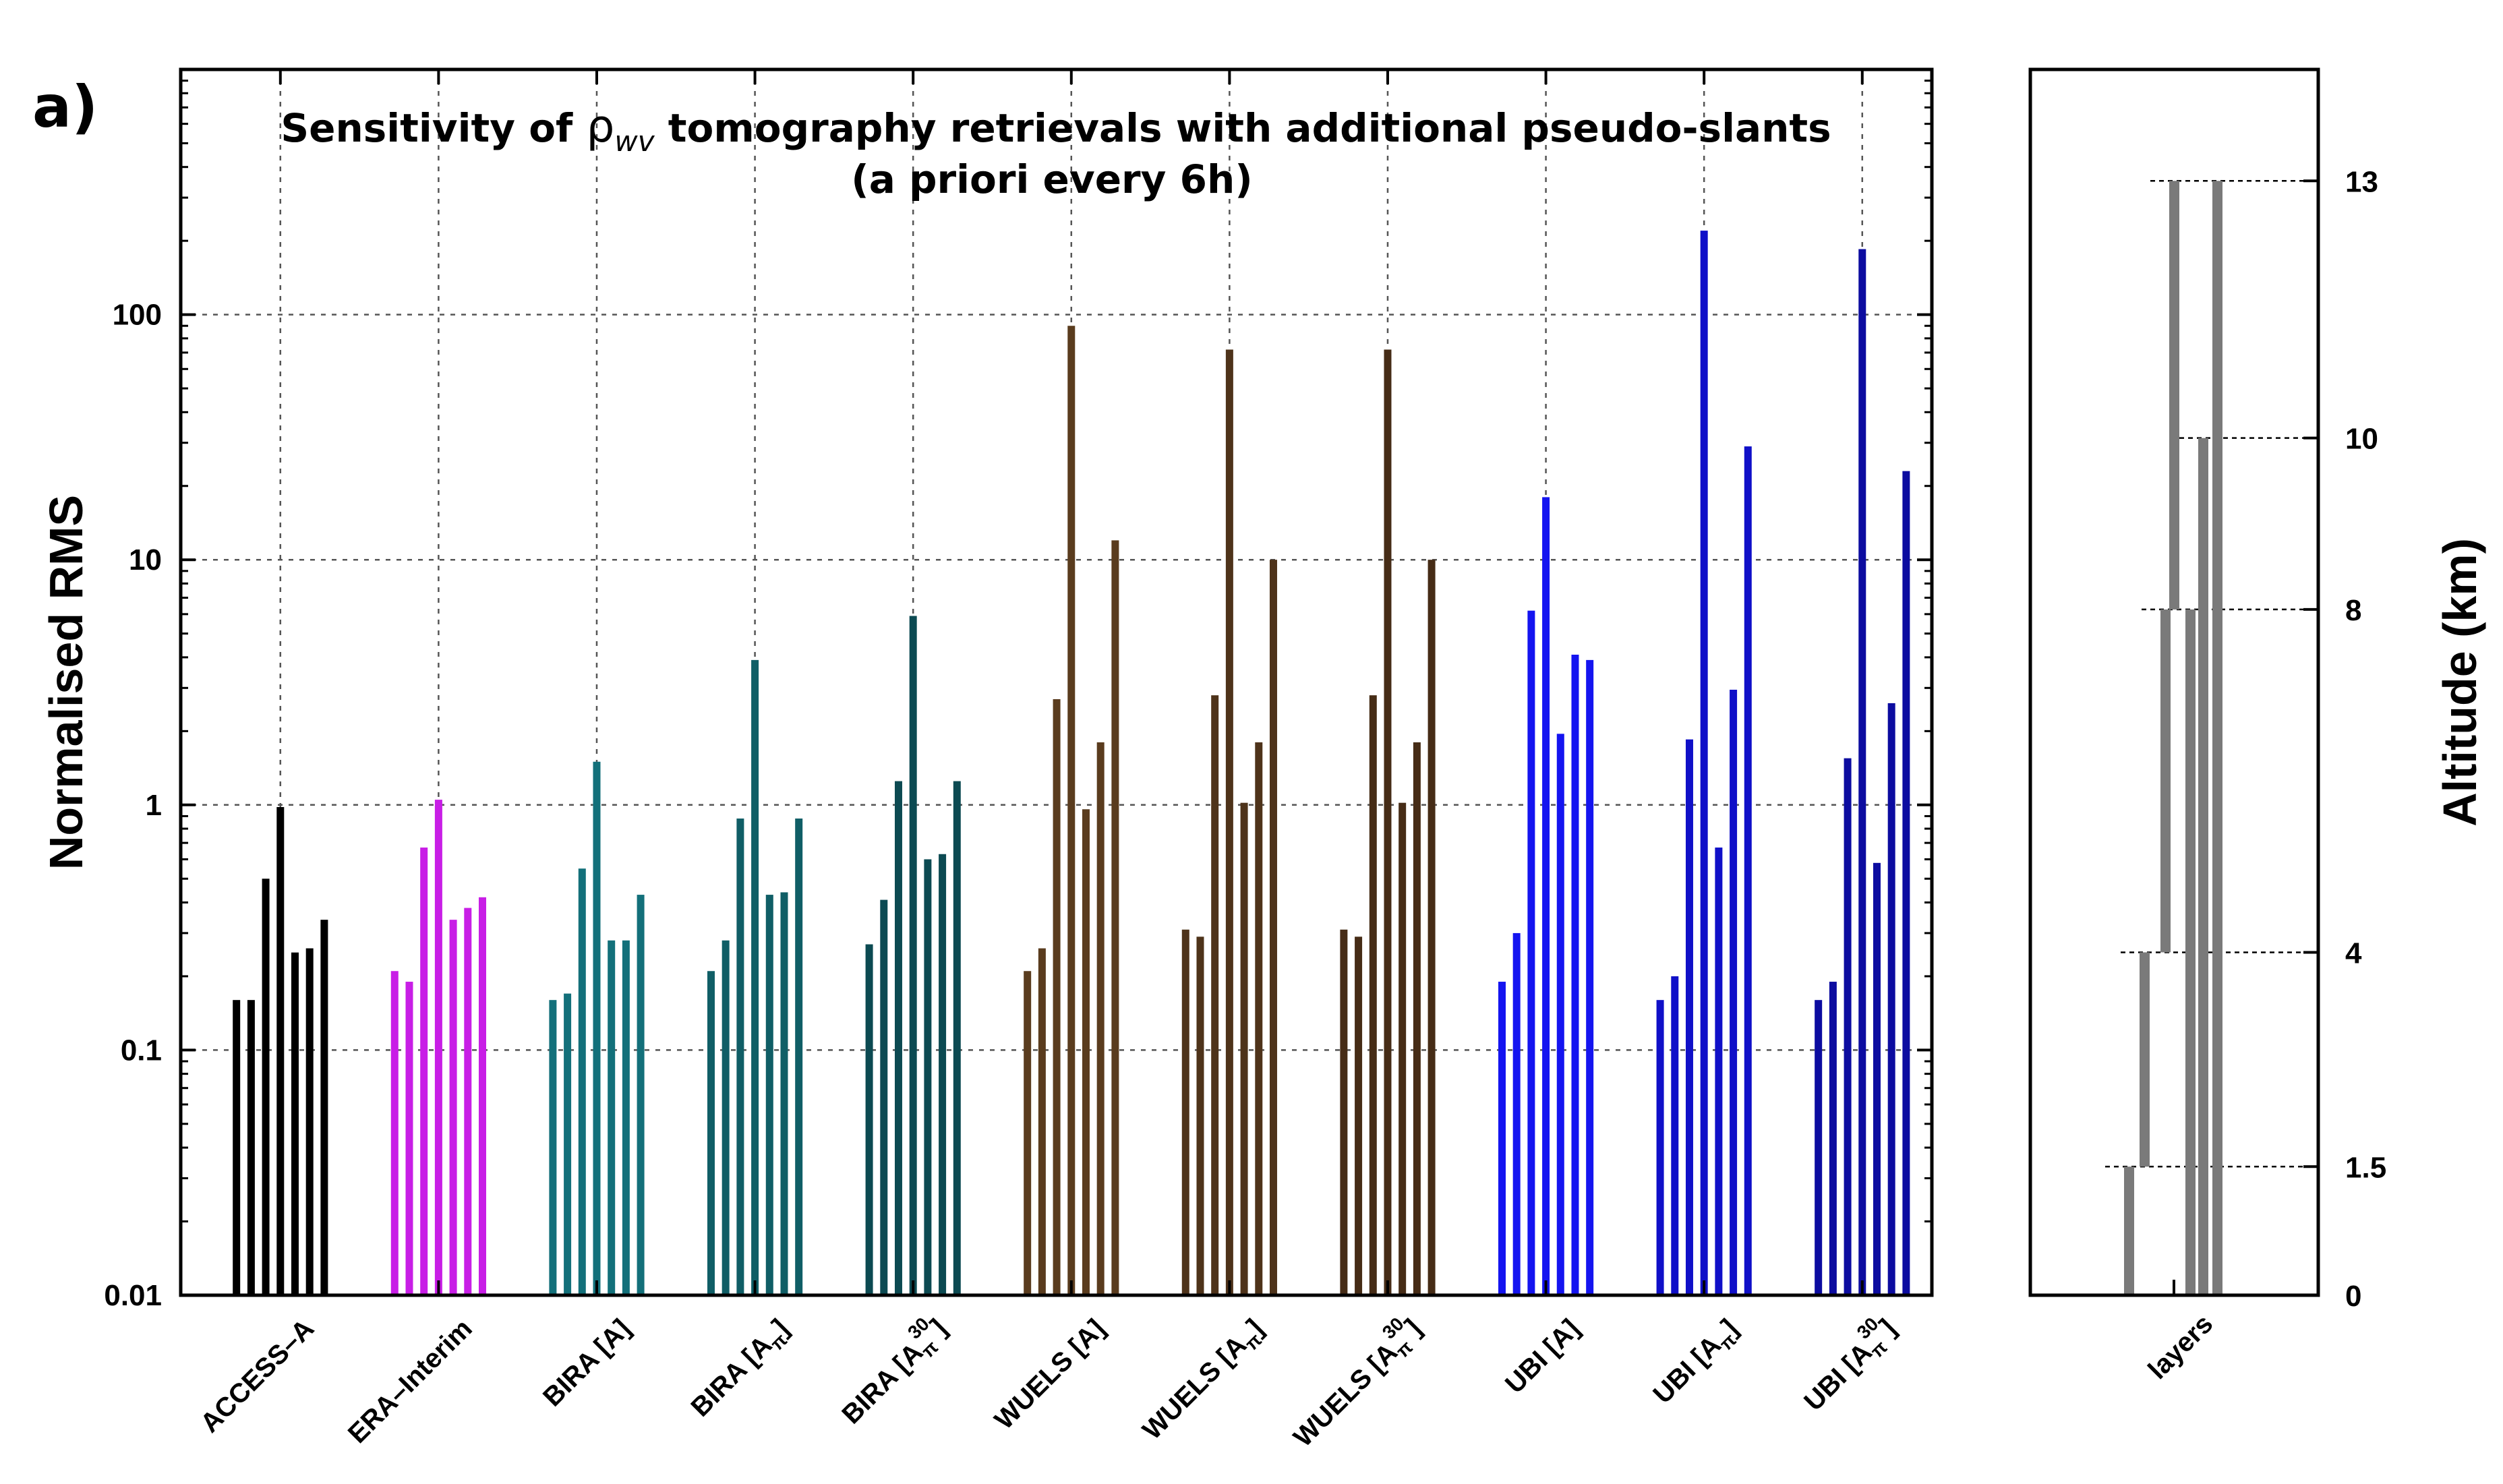 The width and height of the screenshot is (2503, 1484). I want to click on layers-y-tick-label: 1.5, so click(2365, 1167).